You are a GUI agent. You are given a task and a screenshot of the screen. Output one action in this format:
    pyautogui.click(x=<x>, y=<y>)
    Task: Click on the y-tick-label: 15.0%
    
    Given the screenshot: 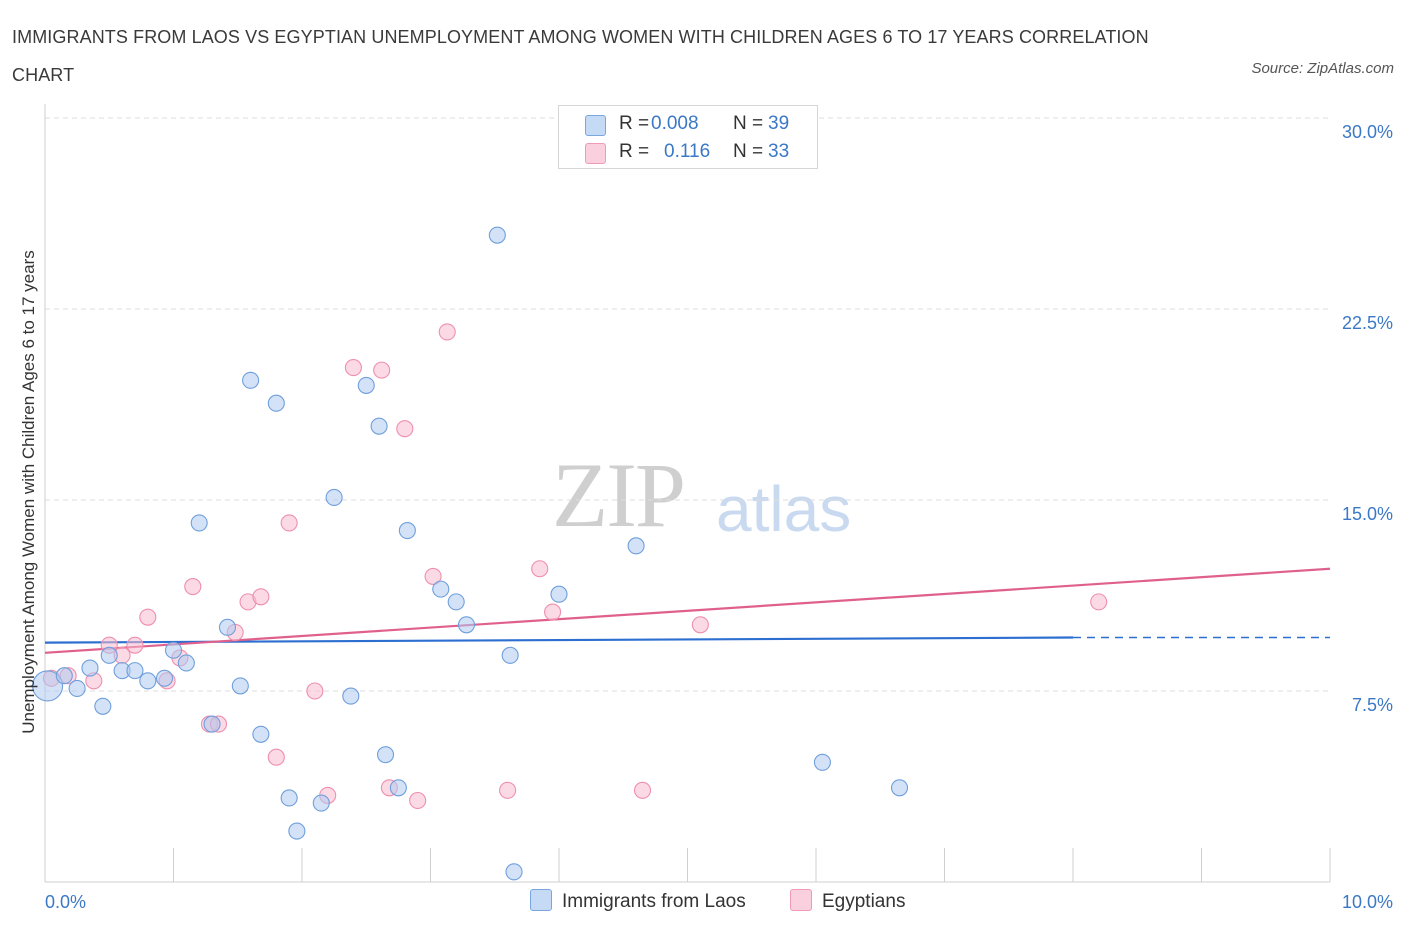 What is the action you would take?
    pyautogui.click(x=1367, y=514)
    